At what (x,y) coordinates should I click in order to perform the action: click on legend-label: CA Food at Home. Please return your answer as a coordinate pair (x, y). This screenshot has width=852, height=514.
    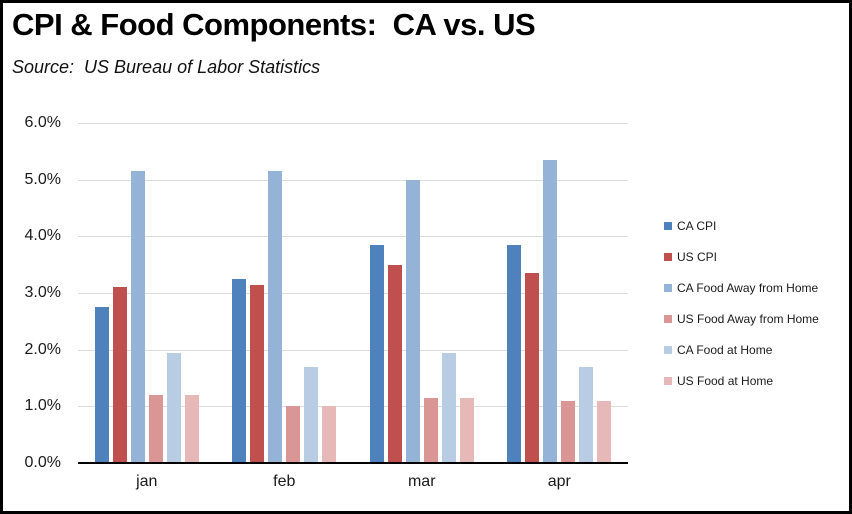
    Looking at the image, I should click on (725, 349).